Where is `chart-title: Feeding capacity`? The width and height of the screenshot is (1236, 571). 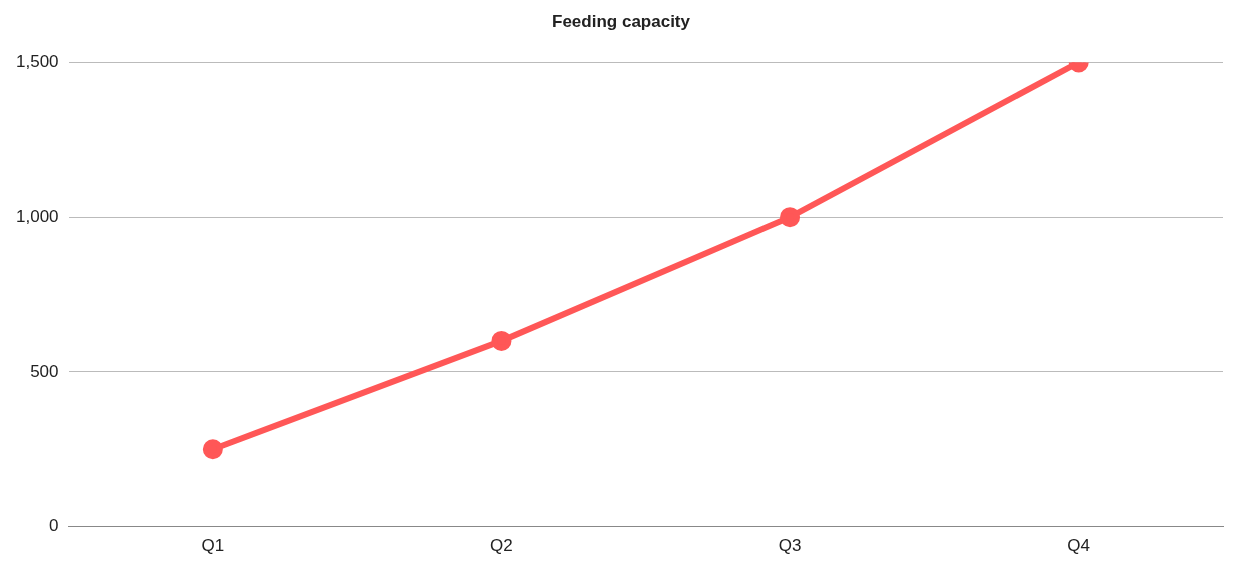 chart-title: Feeding capacity is located at coordinates (621, 21).